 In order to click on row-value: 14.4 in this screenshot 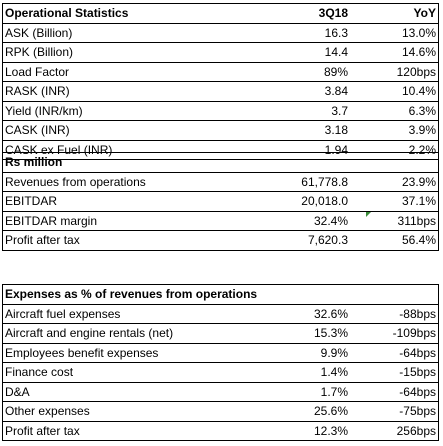, I will do `click(336, 52)`.